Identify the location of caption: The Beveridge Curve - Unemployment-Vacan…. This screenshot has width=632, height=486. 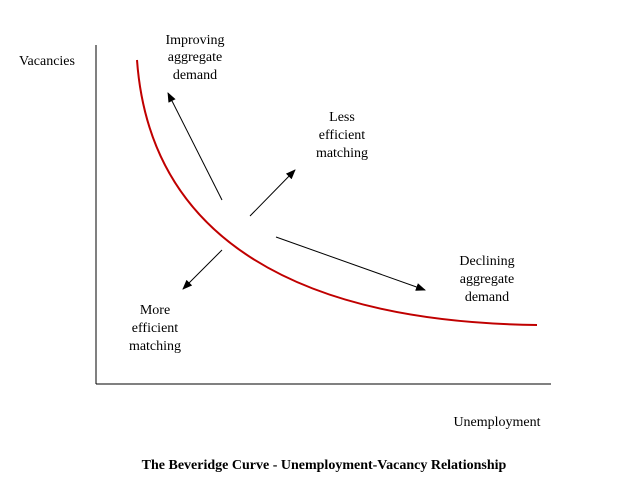
(324, 465).